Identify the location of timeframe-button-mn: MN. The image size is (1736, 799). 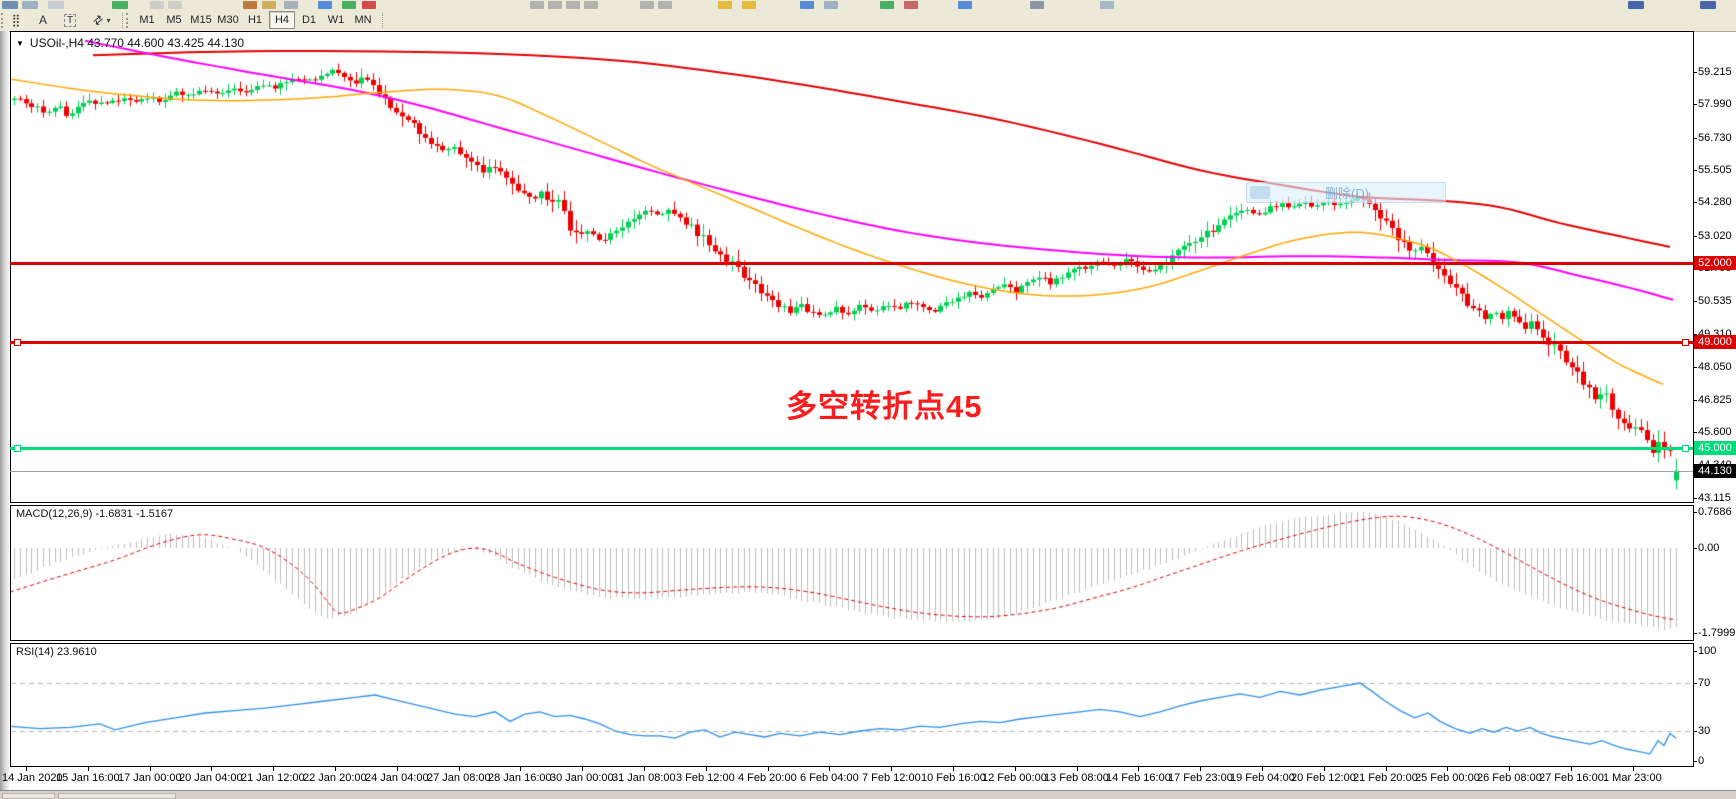
(363, 20).